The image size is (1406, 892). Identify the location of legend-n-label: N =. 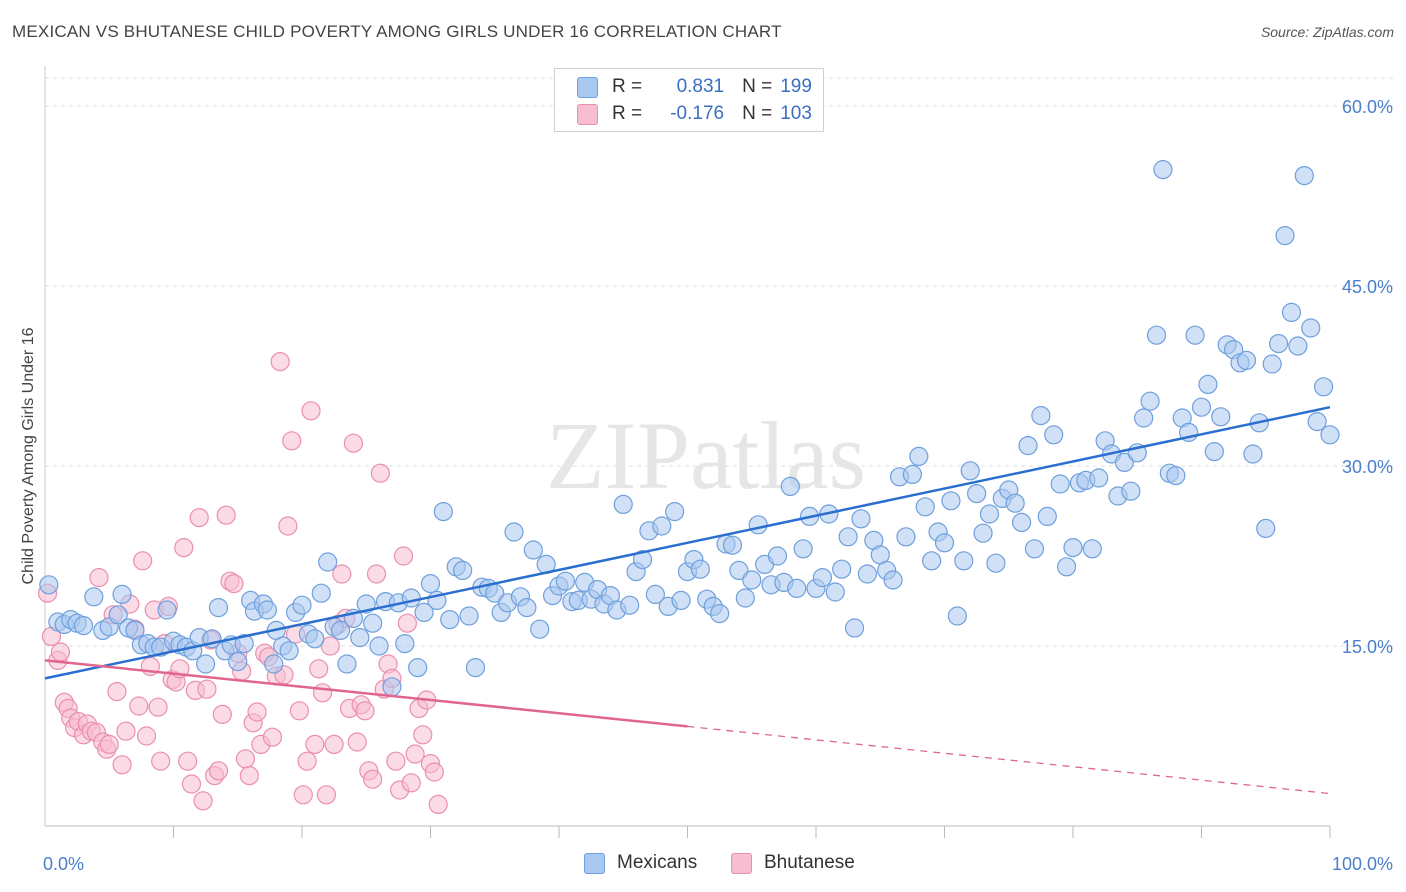
(757, 113).